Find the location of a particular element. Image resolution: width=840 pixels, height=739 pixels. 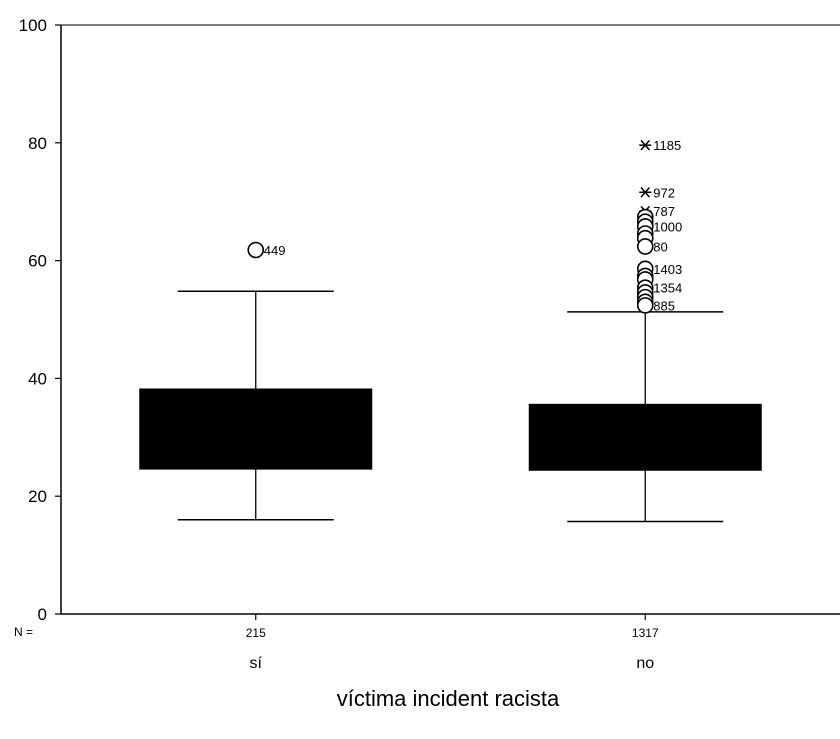

category-label-no: no is located at coordinates (645, 663).